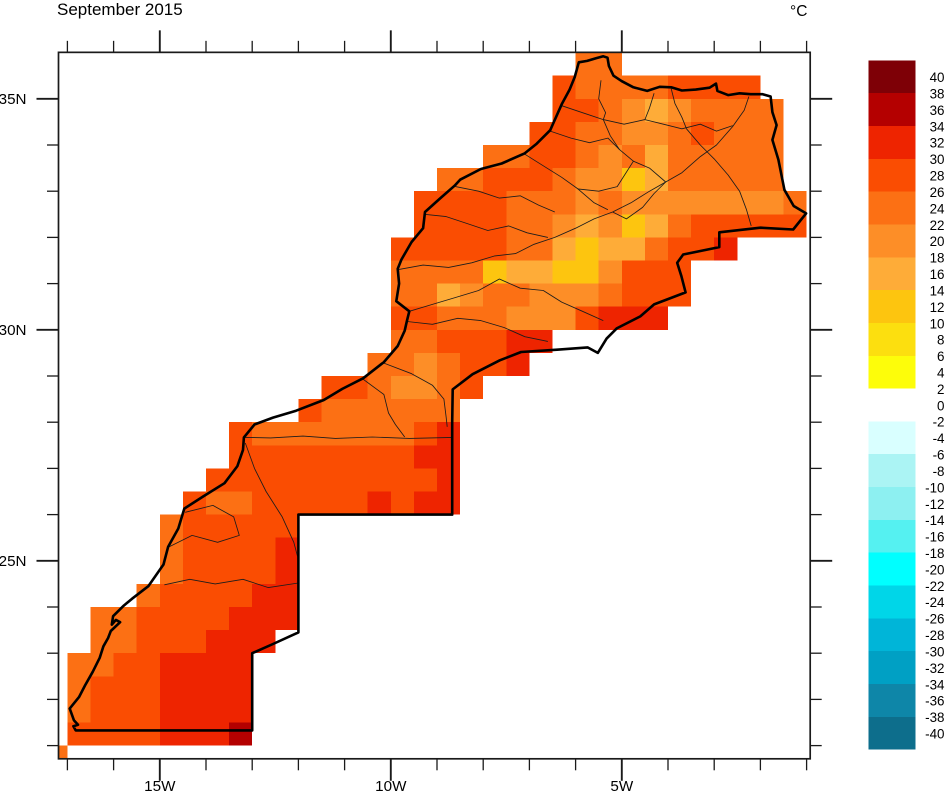 Image resolution: width=947 pixels, height=804 pixels. What do you see at coordinates (939, 438) in the screenshot?
I see `colorbar-tick-label: -4` at bounding box center [939, 438].